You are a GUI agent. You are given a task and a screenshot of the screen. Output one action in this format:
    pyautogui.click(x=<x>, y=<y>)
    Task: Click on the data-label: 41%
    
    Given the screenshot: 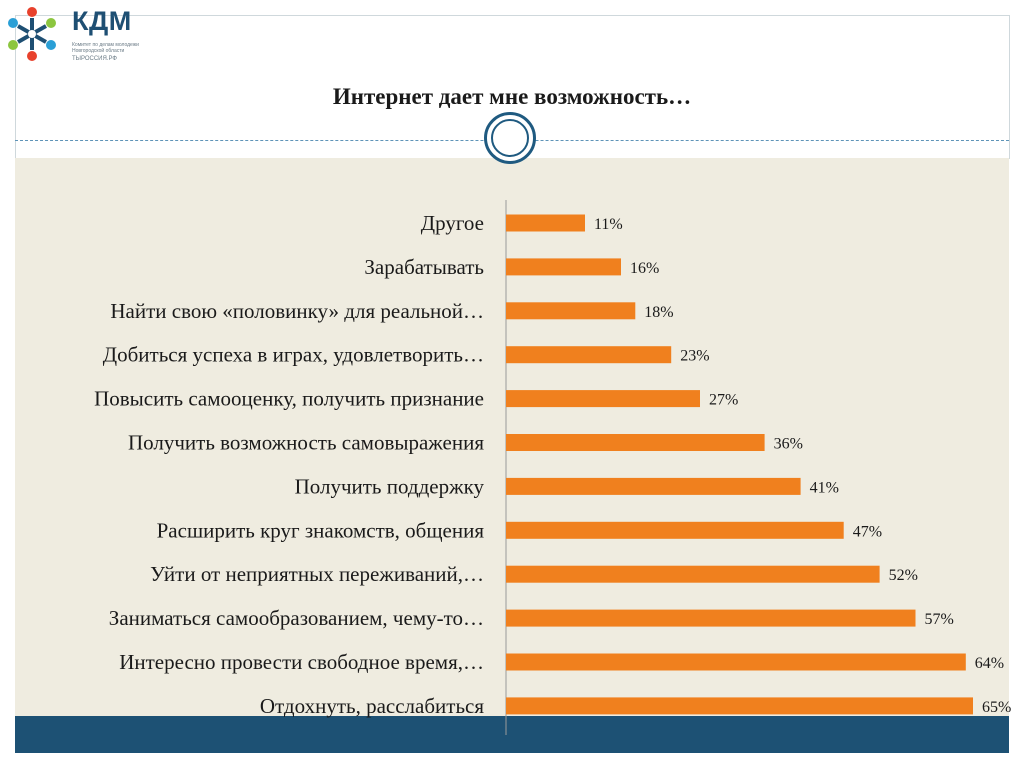 What is the action you would take?
    pyautogui.click(x=824, y=487)
    